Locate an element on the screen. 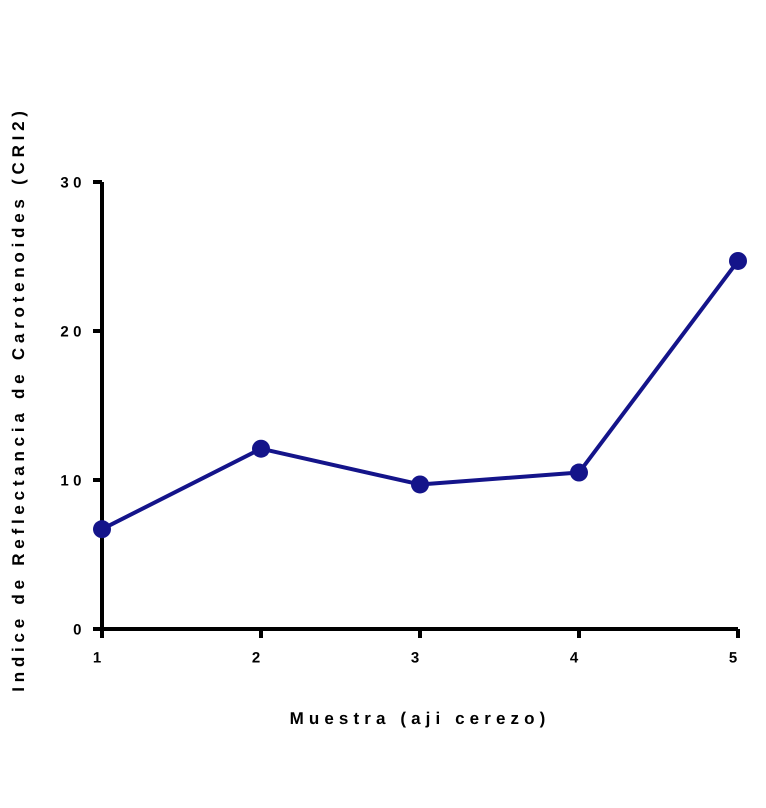 Image resolution: width=766 pixels, height=808 pixels. y-tick-label: 20 is located at coordinates (73, 331).